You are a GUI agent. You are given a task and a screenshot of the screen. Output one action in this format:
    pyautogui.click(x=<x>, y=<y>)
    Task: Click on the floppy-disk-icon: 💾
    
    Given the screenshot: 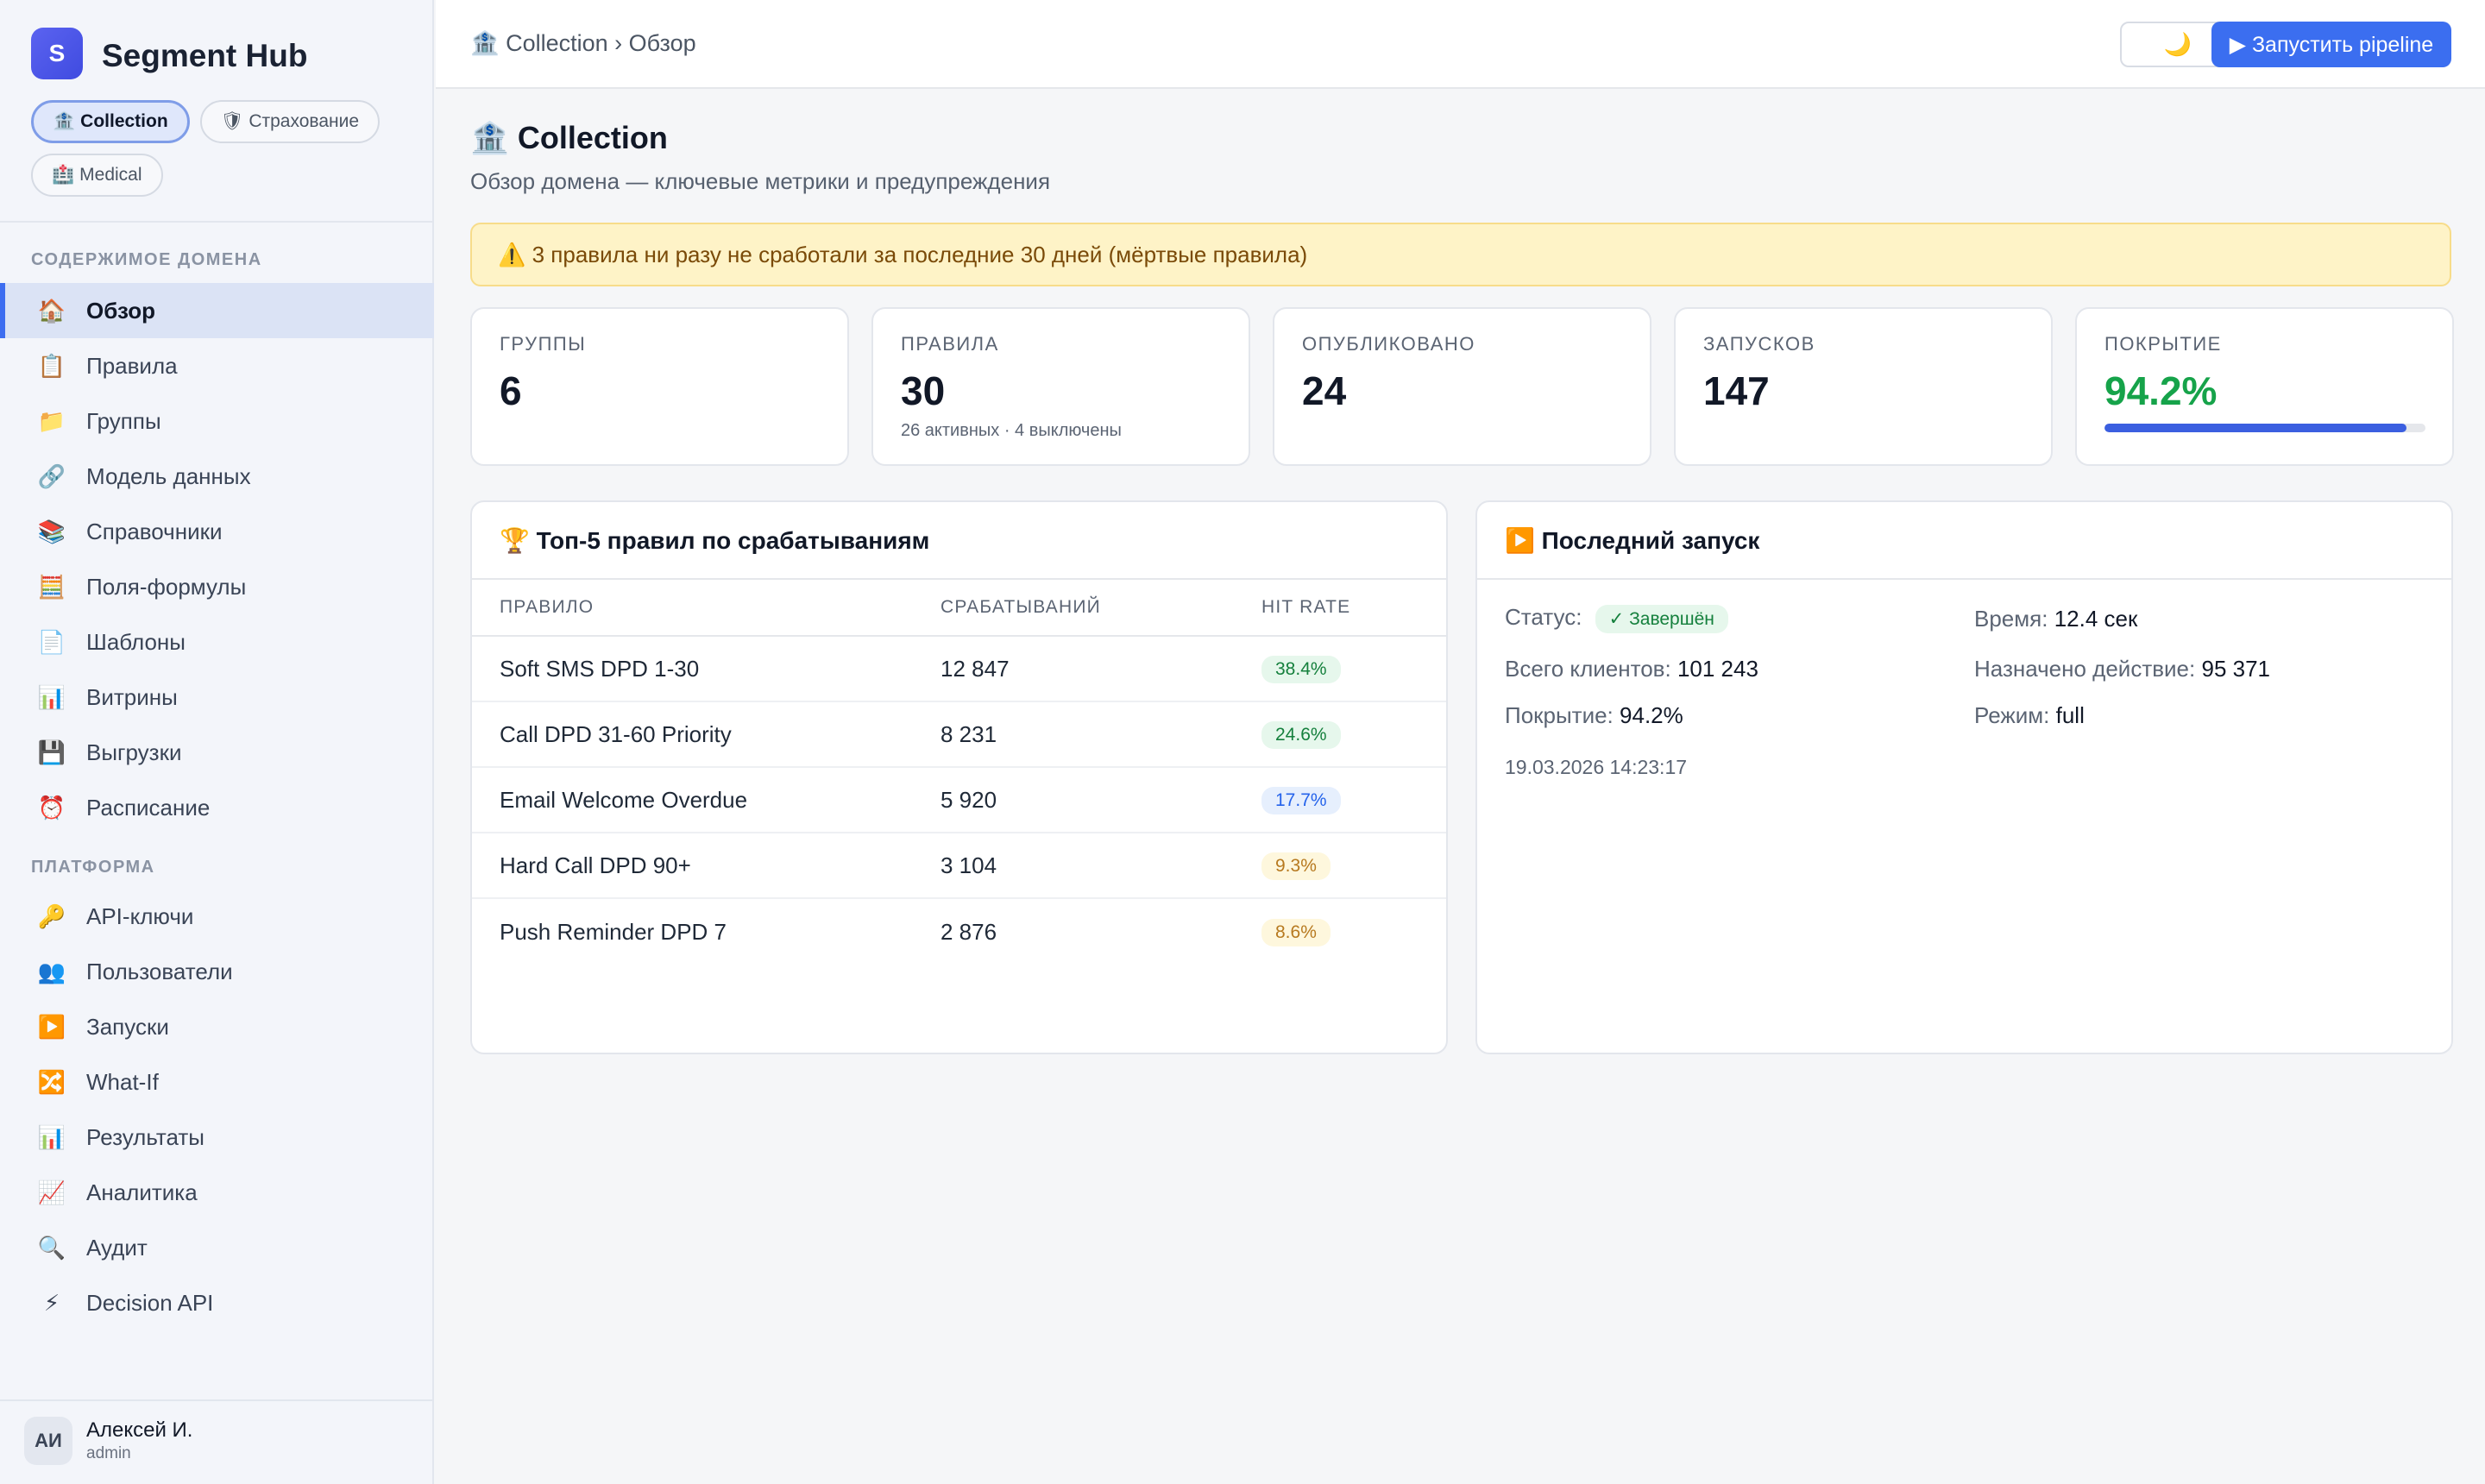 What is the action you would take?
    pyautogui.click(x=51, y=752)
    